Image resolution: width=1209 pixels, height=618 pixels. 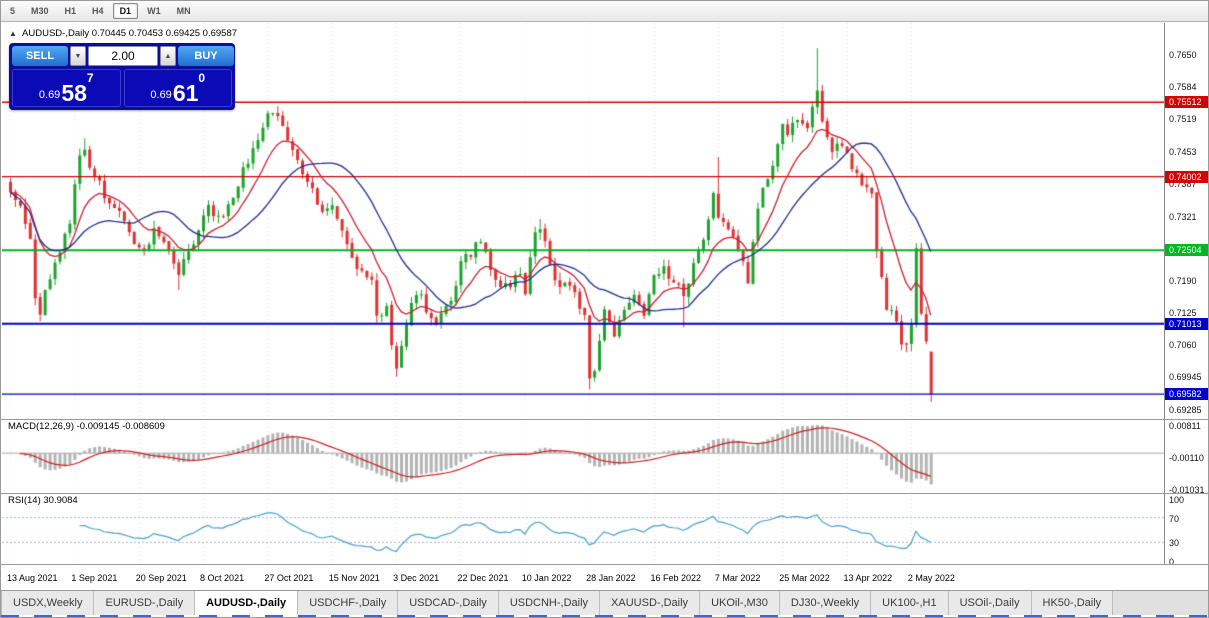 I want to click on sell-price-display: 0.69 58 7, so click(x=66, y=88).